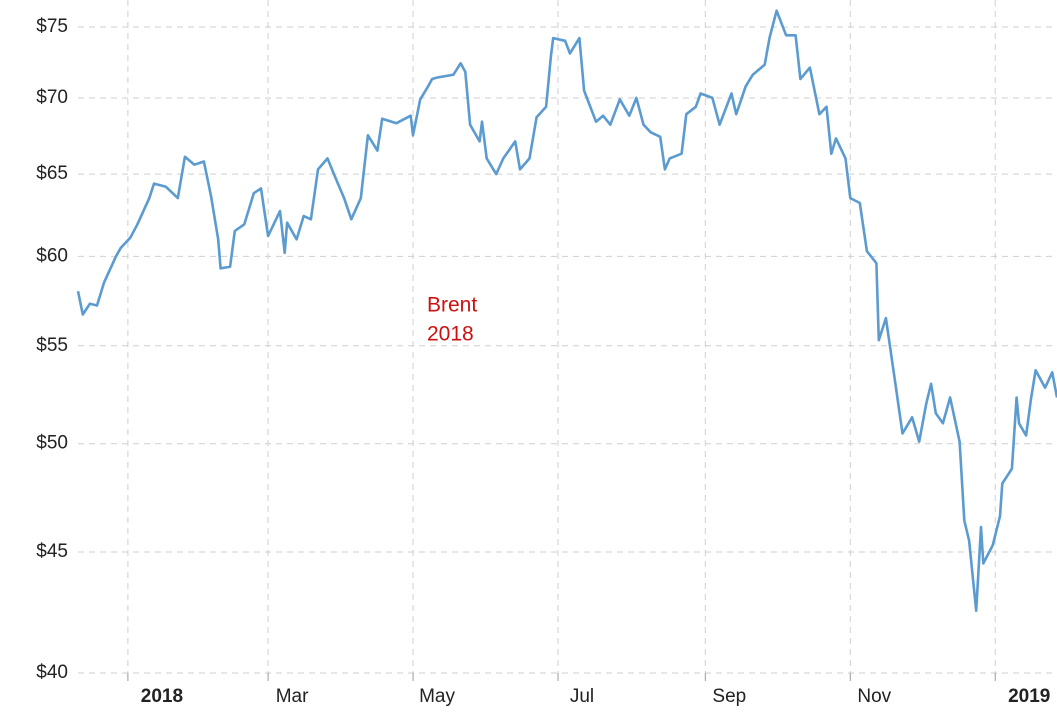  I want to click on x-tick-label: Jul, so click(582, 696).